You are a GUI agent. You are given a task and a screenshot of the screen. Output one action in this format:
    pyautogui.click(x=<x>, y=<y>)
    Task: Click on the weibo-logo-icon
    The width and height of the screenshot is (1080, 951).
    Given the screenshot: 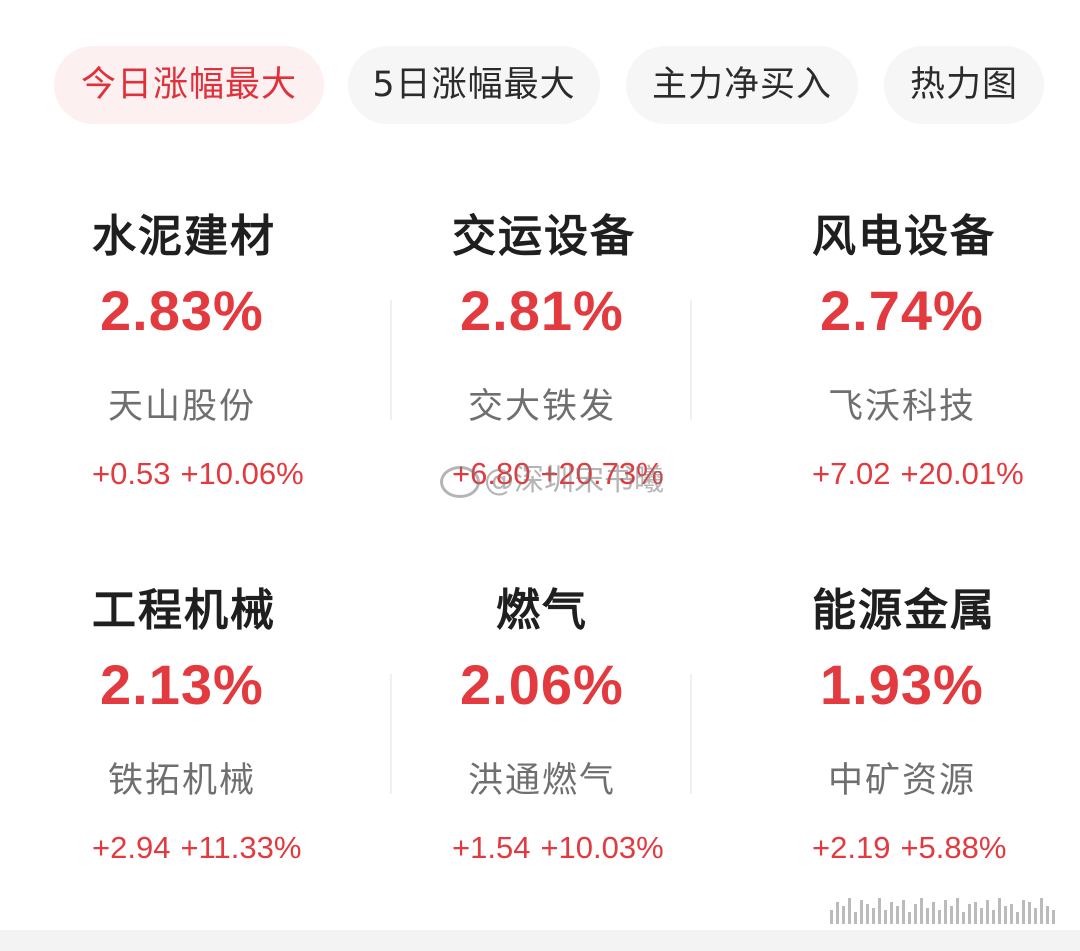 What is the action you would take?
    pyautogui.click(x=460, y=481)
    